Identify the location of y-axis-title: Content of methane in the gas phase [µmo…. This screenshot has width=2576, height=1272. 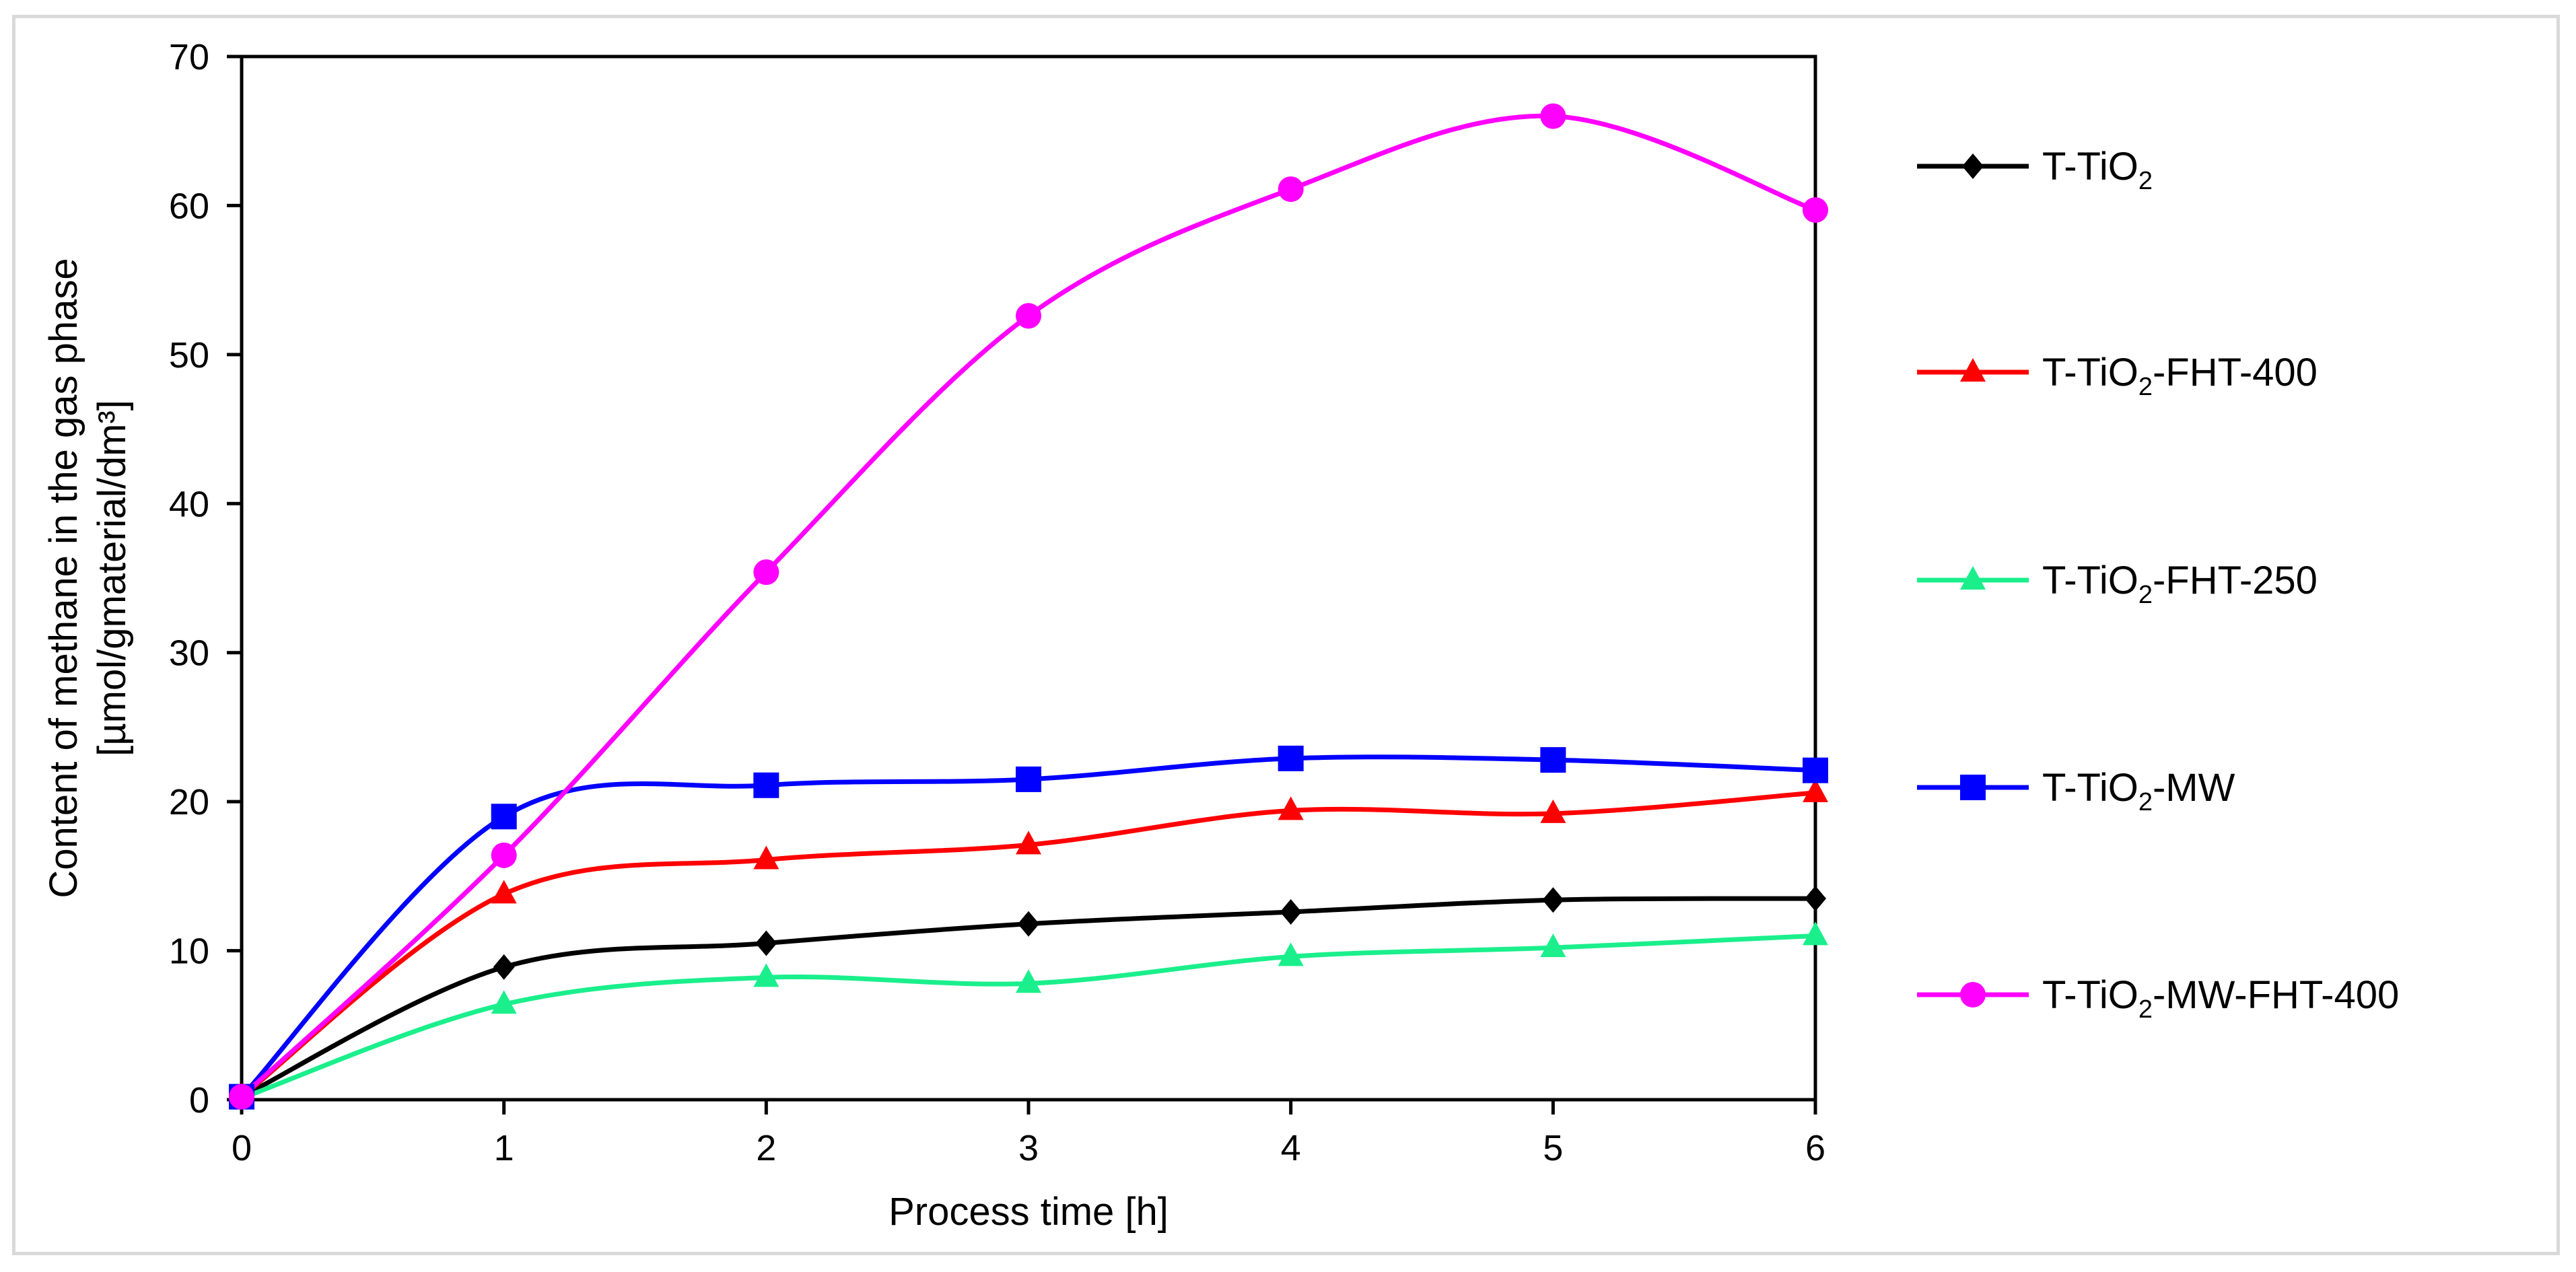
(88, 578).